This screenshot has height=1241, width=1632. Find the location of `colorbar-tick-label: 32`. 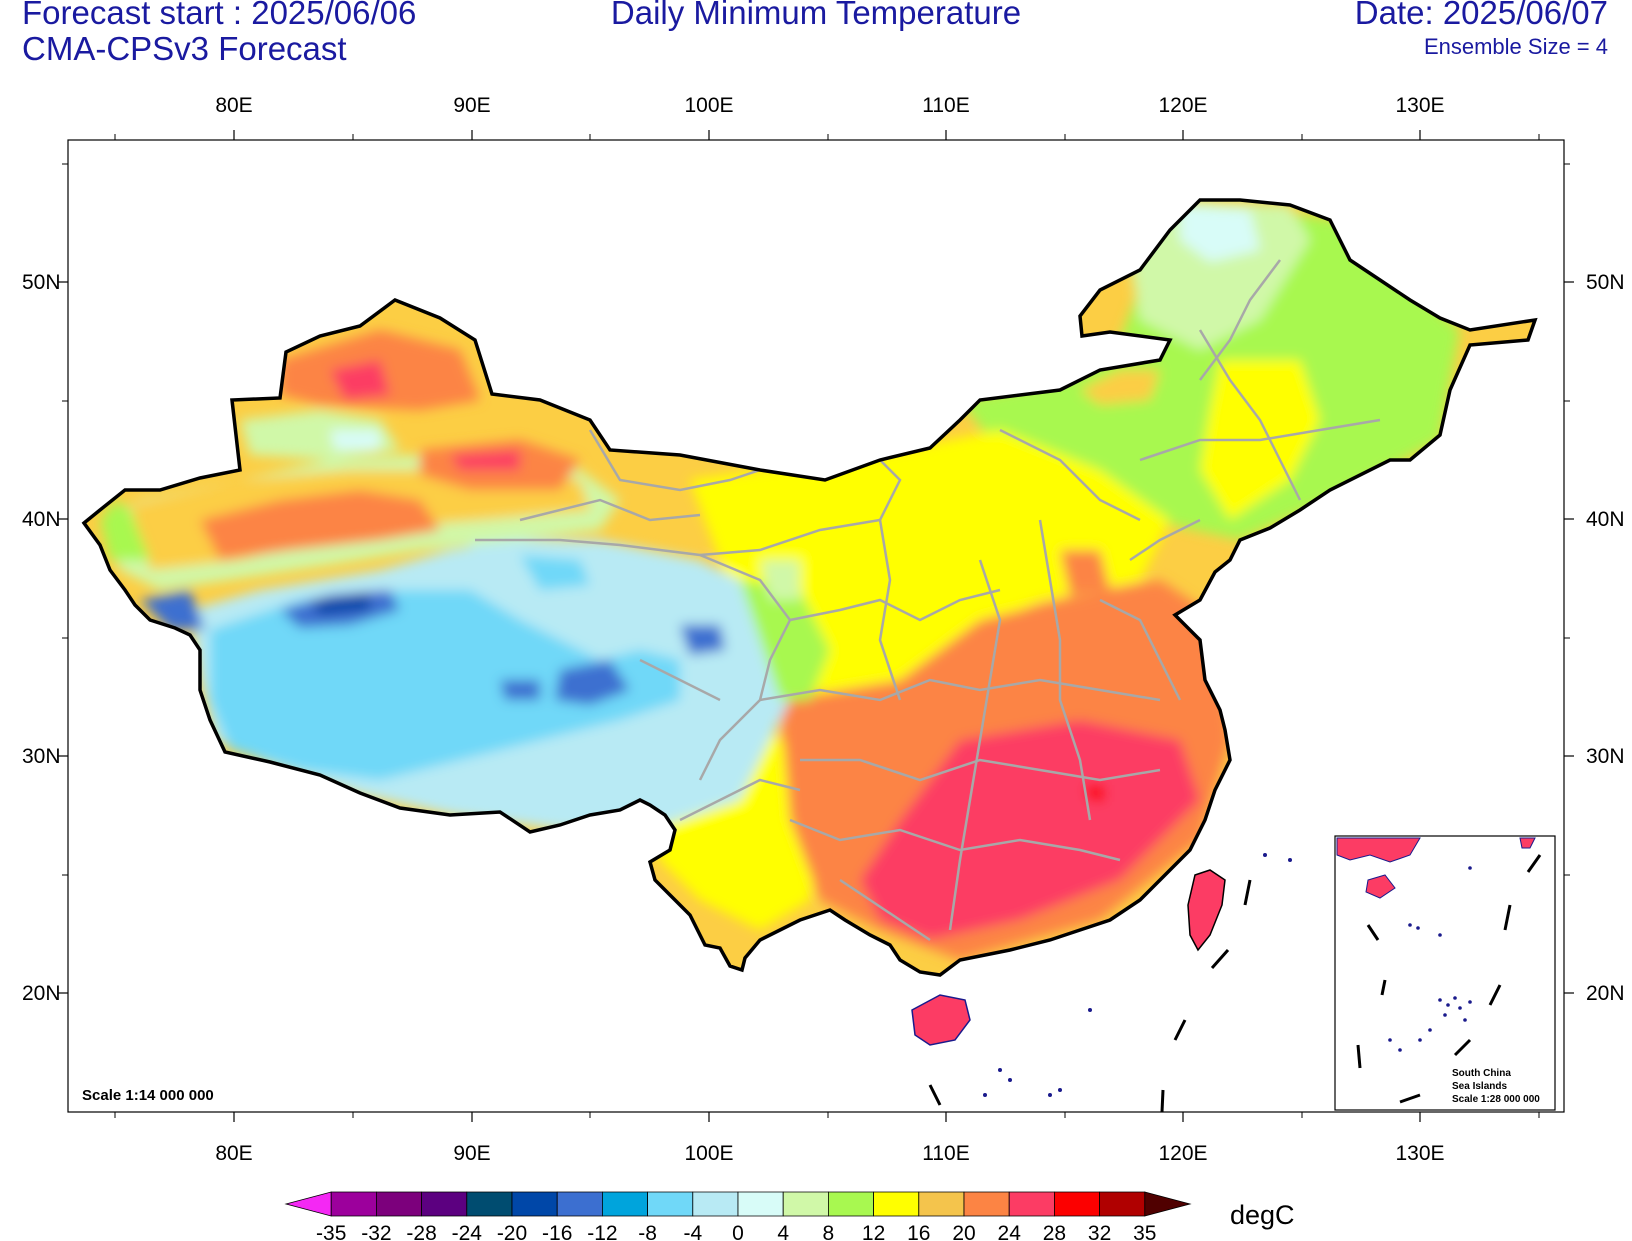

colorbar-tick-label: 32 is located at coordinates (1099, 1231).